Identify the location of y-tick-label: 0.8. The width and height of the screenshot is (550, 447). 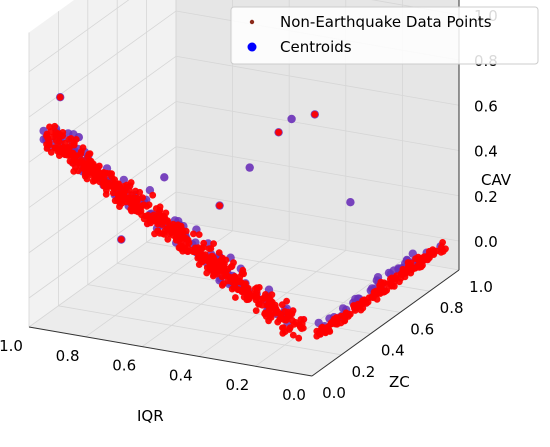
(452, 308).